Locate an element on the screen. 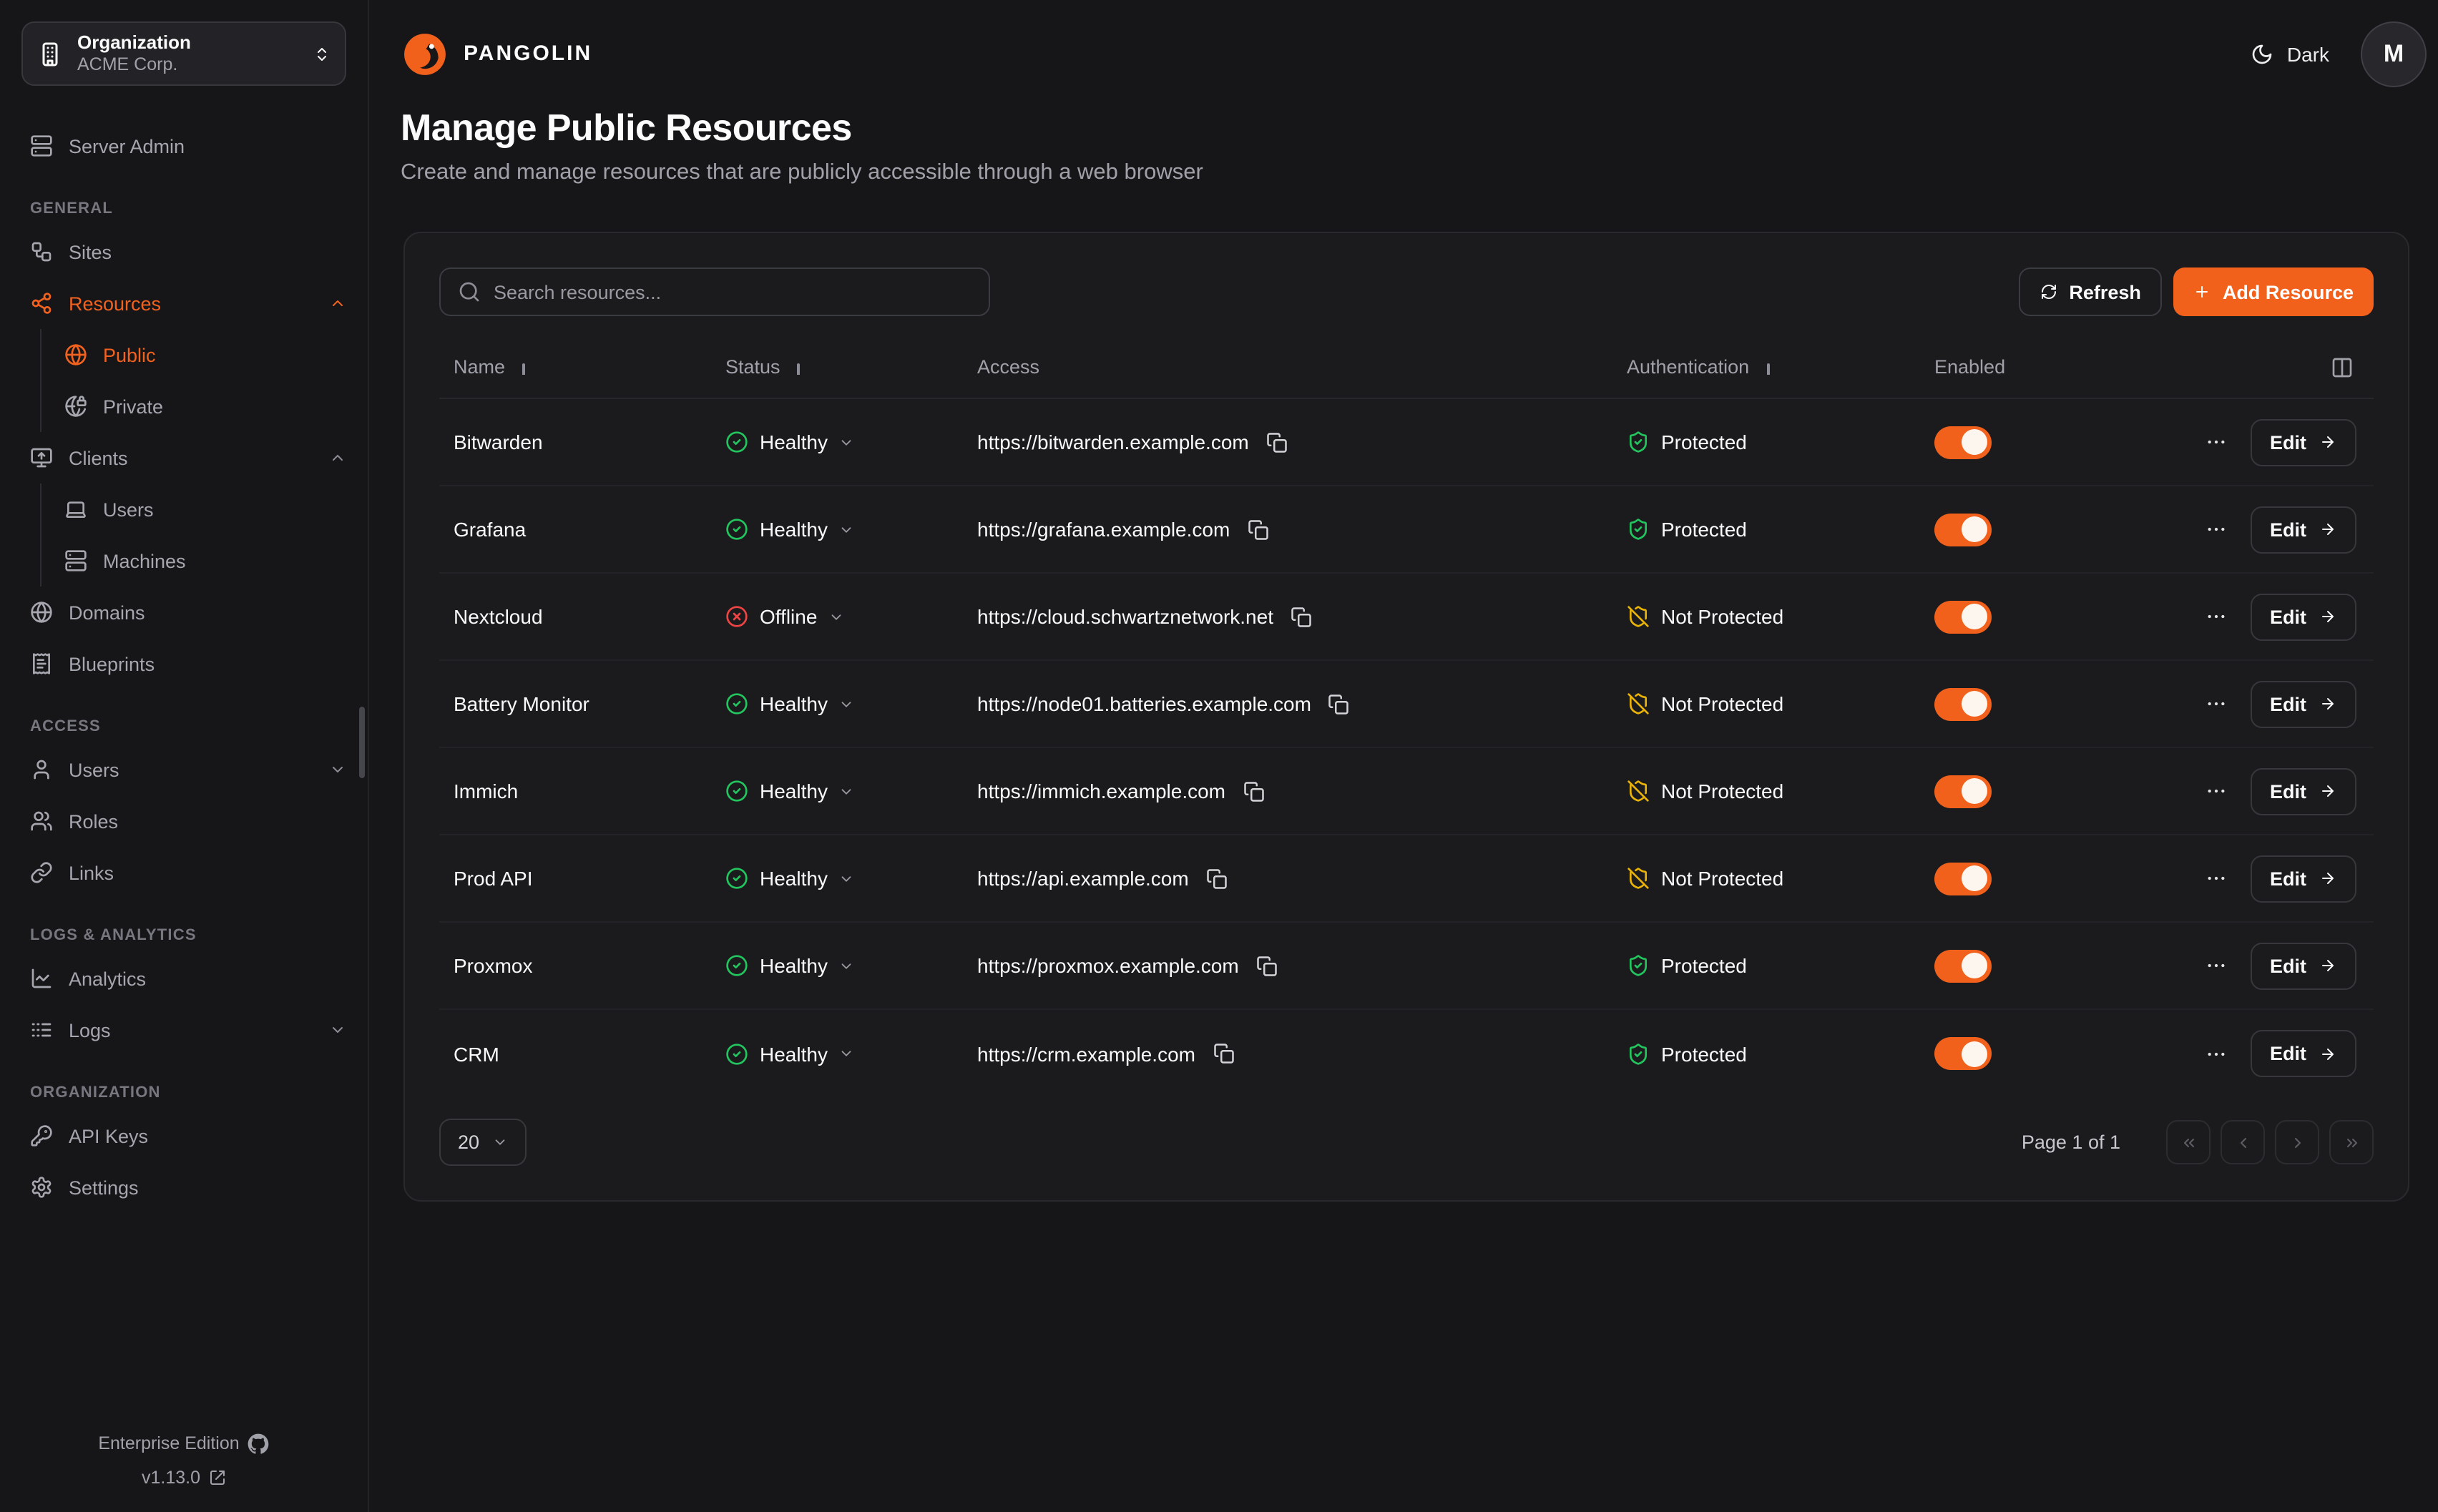  last-page-button is located at coordinates (2351, 1142).